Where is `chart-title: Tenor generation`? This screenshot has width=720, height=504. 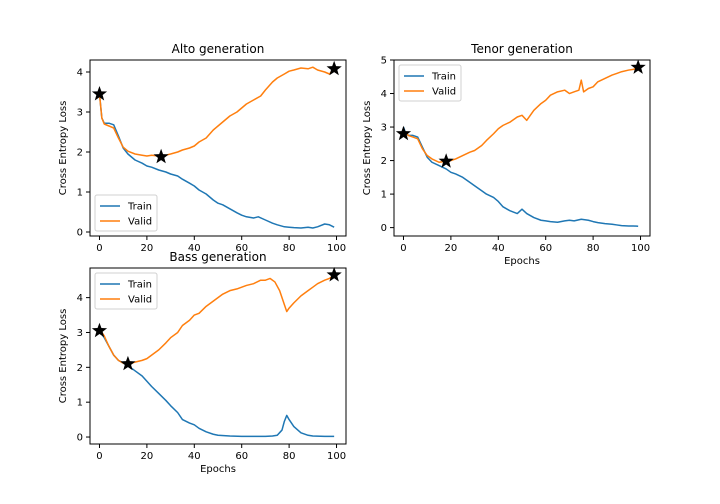
chart-title: Tenor generation is located at coordinates (521, 49).